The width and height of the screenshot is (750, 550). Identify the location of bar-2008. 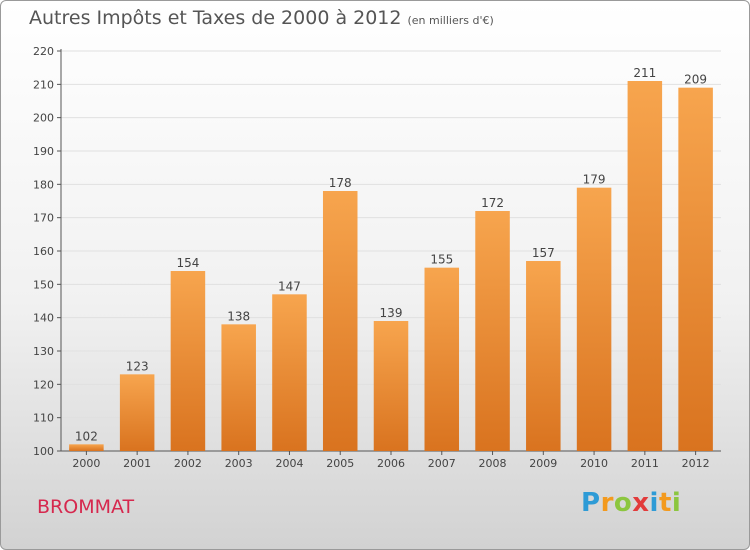
(492, 331).